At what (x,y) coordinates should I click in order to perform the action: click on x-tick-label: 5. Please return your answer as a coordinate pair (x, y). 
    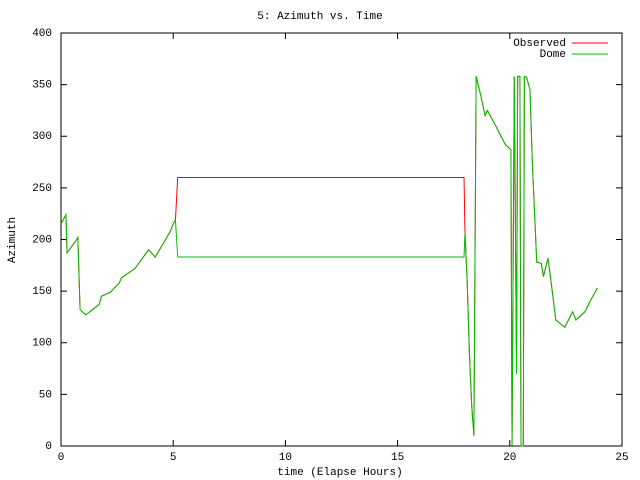
    Looking at the image, I should click on (173, 458).